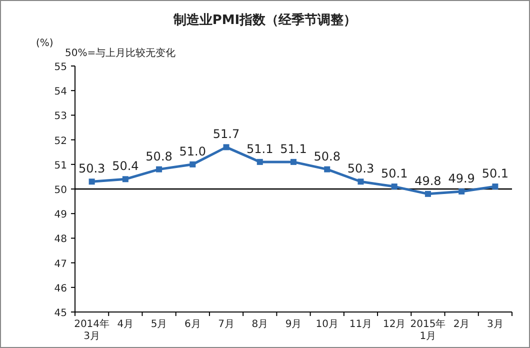  Describe the element at coordinates (125, 324) in the screenshot. I see `x-tick-label: 4月` at that location.